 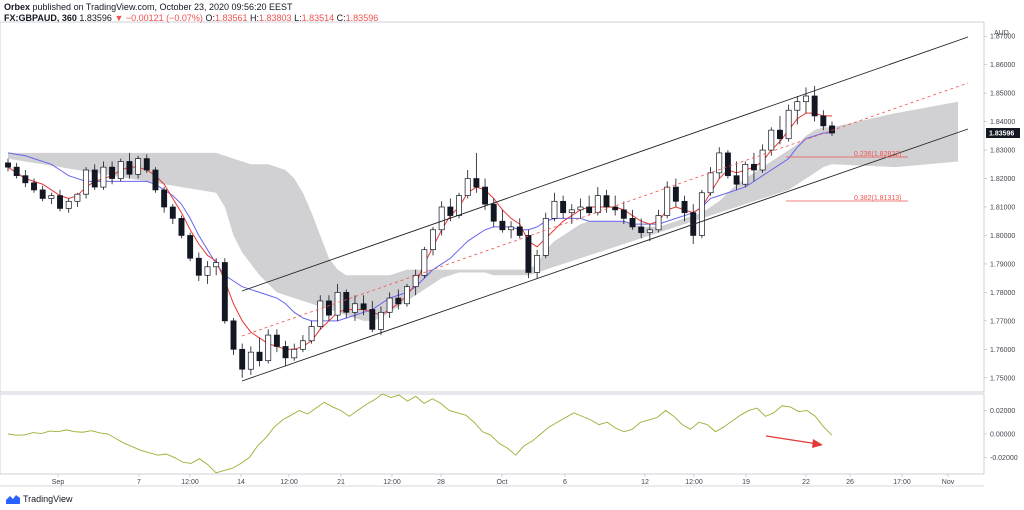 I want to click on low-label: L:, so click(x=298, y=18).